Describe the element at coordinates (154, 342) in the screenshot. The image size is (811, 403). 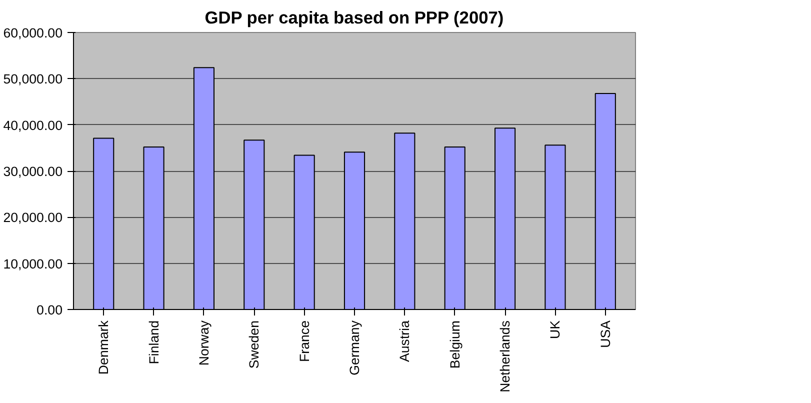
I see `x-tick-label: Finland` at that location.